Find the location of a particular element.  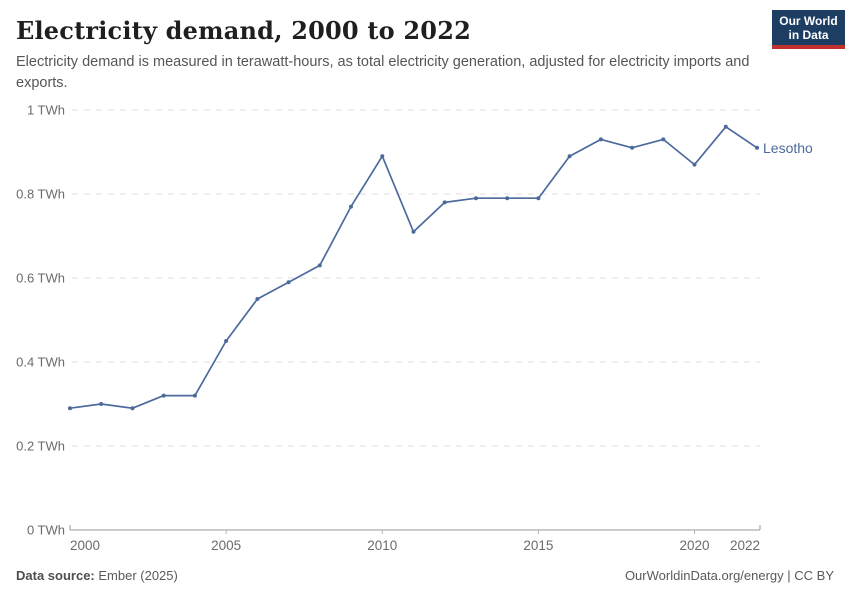

chart-title: Electricity demand, 2000 to 2022 is located at coordinates (243, 30).